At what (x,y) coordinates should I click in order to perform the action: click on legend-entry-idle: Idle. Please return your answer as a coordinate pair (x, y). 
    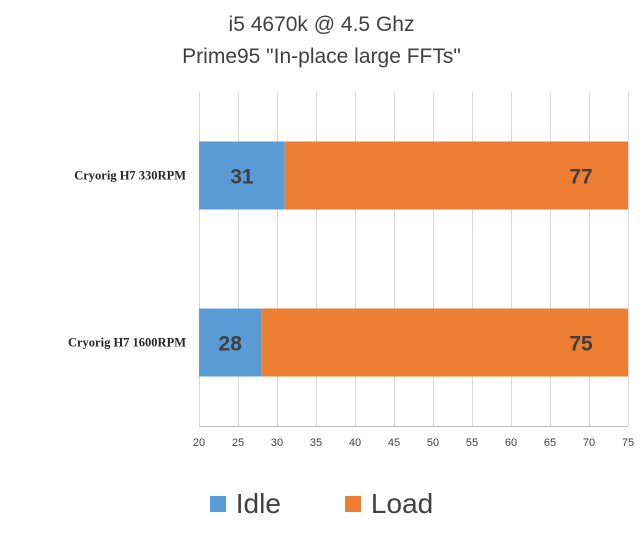
    Looking at the image, I should click on (245, 504).